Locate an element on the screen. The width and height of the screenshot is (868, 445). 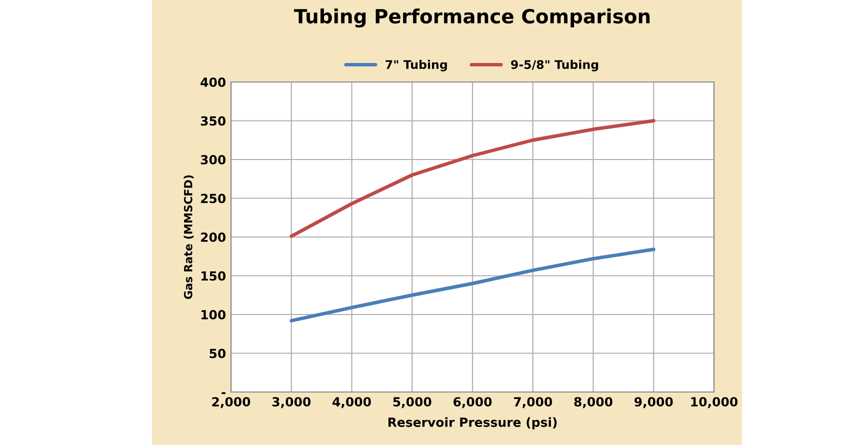
chart-title: Tubing Performance Comparison is located at coordinates (472, 18).